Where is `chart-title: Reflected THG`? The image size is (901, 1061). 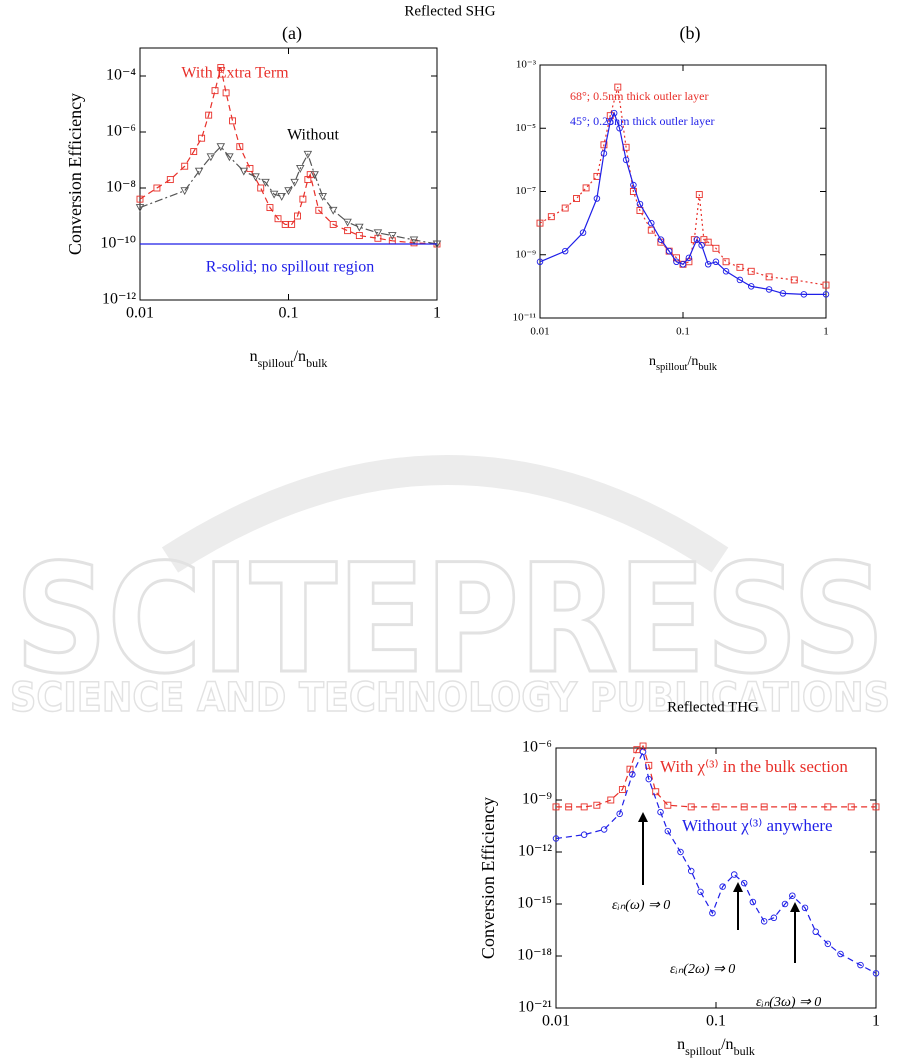 chart-title: Reflected THG is located at coordinates (713, 707).